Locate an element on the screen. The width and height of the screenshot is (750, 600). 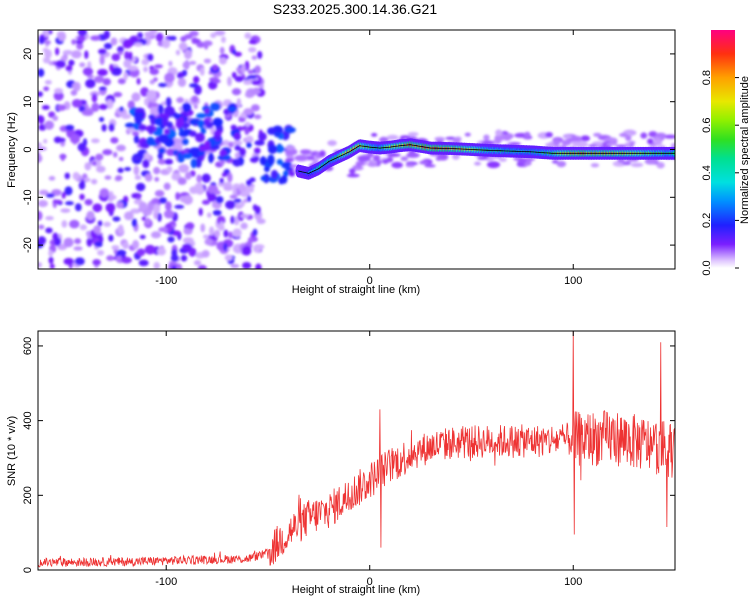
top-ytick-label: -20 is located at coordinates (28, 245).